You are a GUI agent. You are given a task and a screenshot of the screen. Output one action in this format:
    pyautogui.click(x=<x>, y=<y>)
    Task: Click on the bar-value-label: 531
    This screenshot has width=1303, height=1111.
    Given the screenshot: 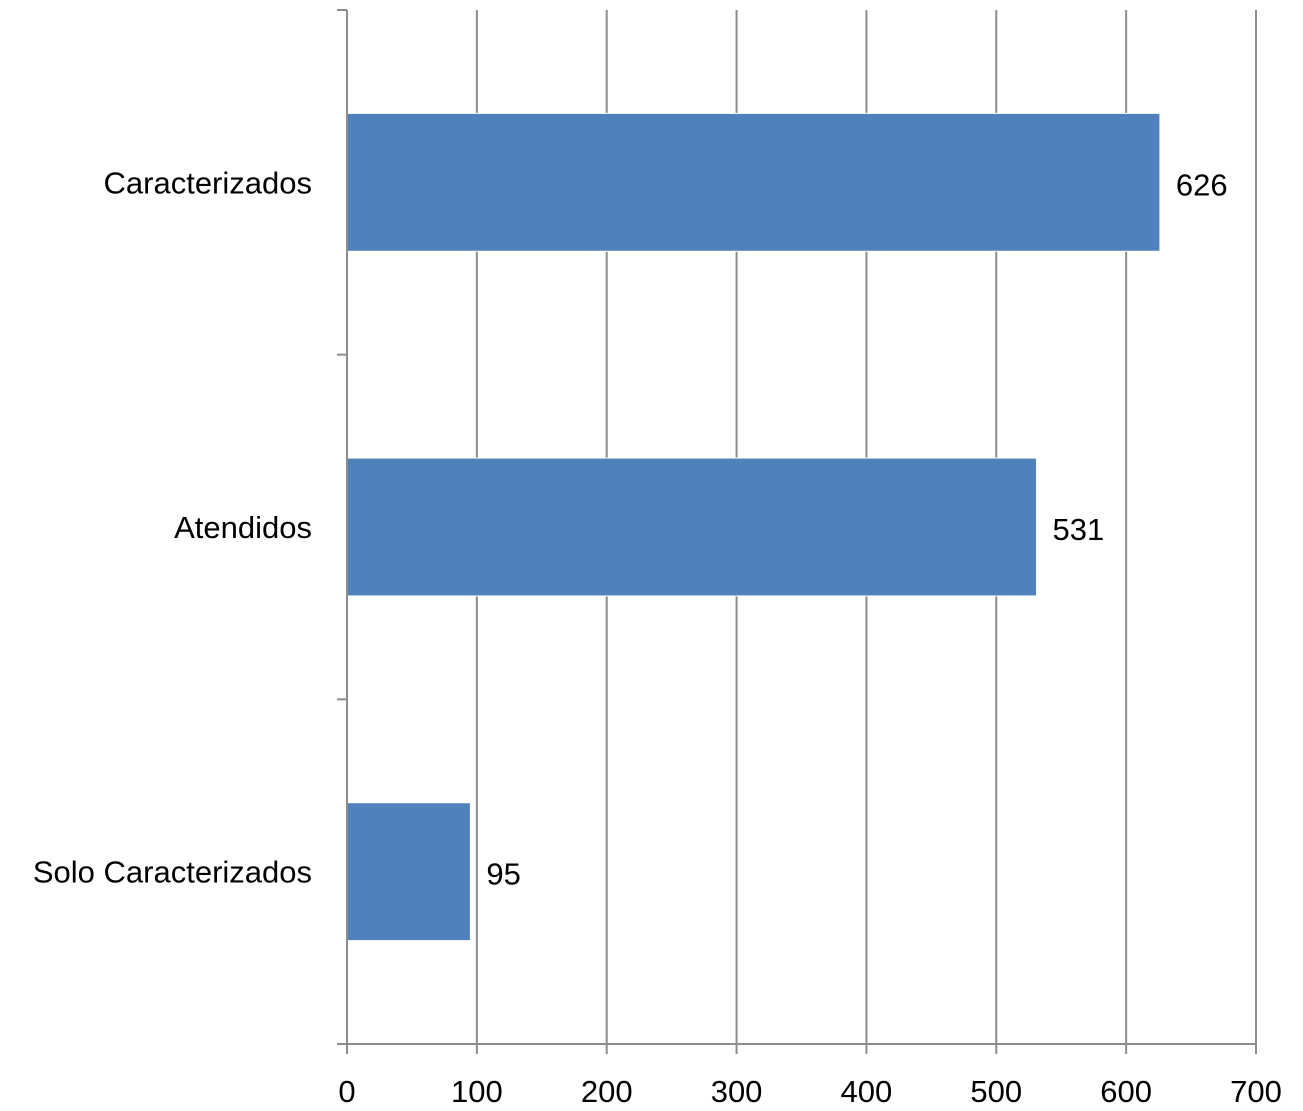 What is the action you would take?
    pyautogui.click(x=1079, y=529)
    